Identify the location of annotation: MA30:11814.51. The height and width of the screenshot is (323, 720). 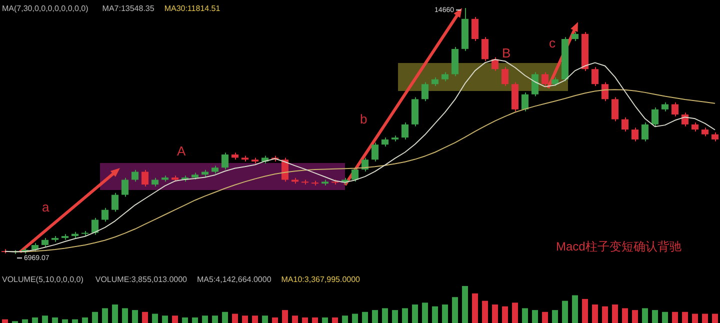
(192, 9).